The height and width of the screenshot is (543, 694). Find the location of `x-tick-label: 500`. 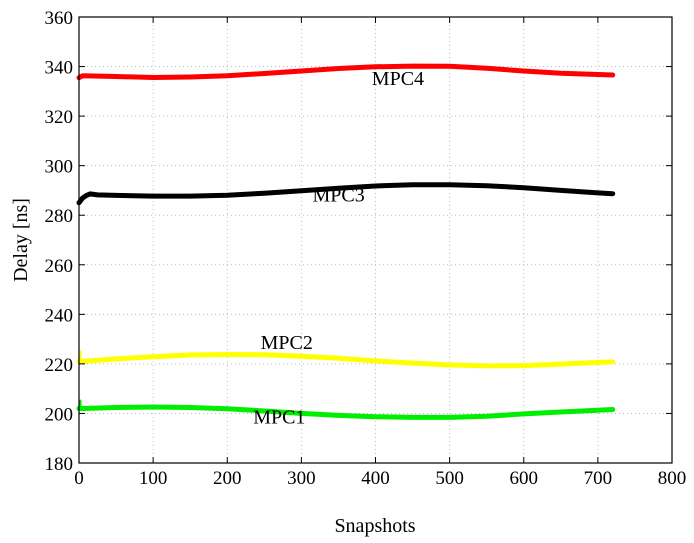

x-tick-label: 500 is located at coordinates (449, 478).